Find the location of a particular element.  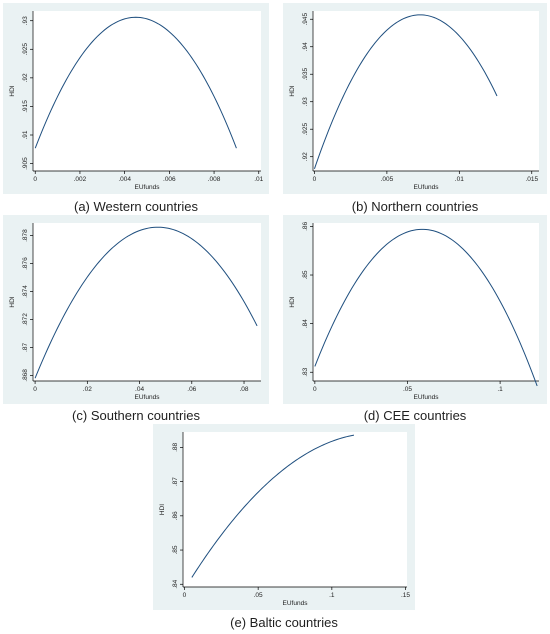

y-tick-label-cee: .86 is located at coordinates (305, 226).